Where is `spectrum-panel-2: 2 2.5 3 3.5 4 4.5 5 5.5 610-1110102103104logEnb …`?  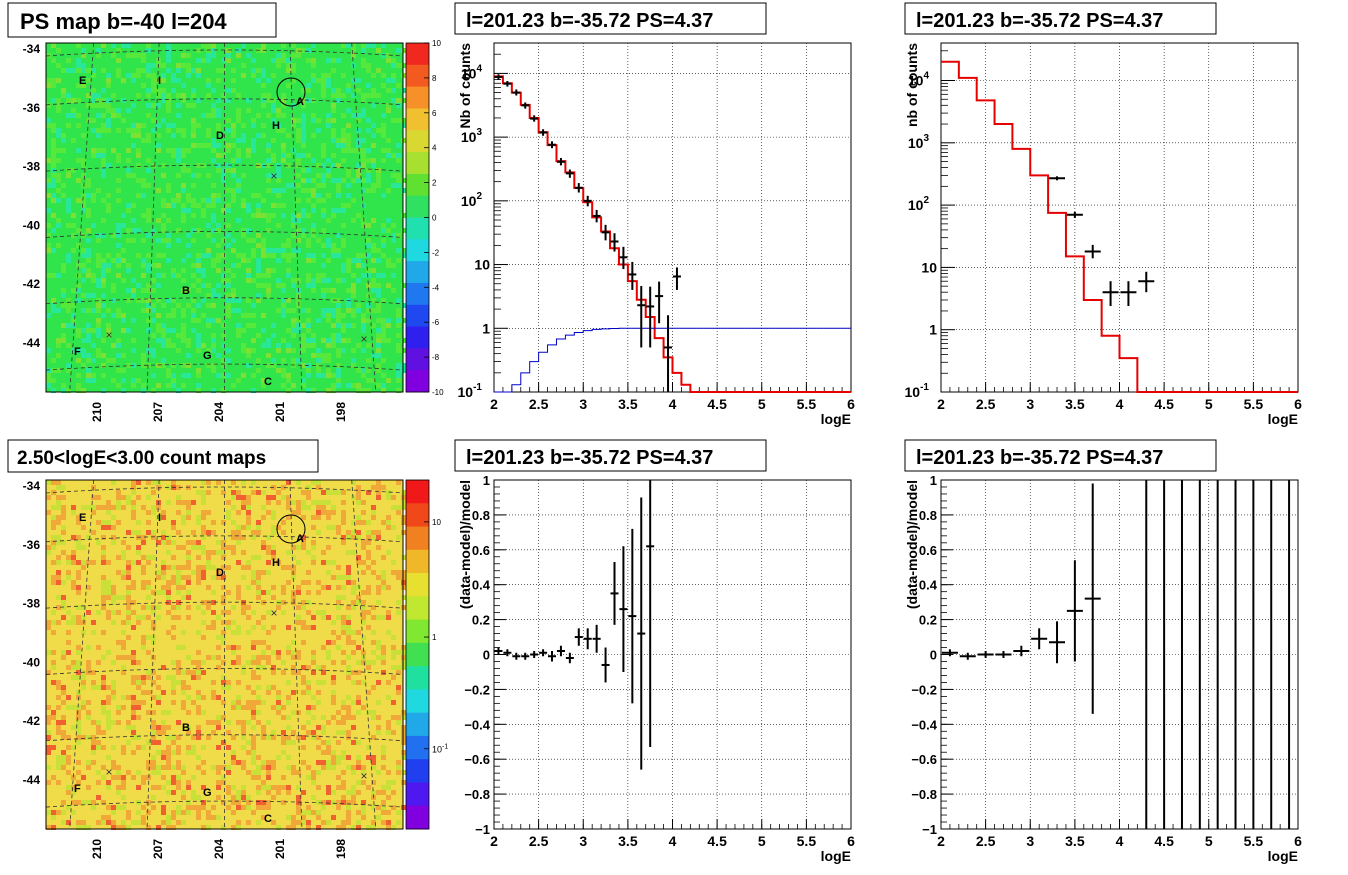 spectrum-panel-2: 2 2.5 3 3.5 4 4.5 5 5.5 610-1110102103104logEnb … is located at coordinates (1103, 234).